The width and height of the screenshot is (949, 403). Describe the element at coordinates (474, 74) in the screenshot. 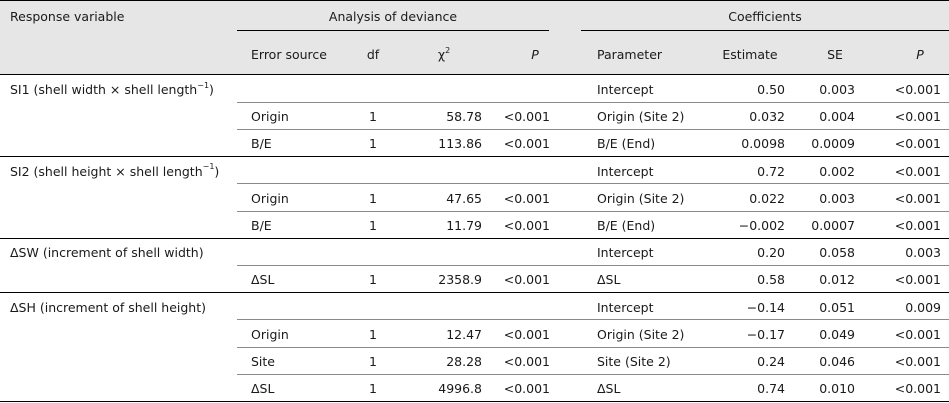

I see `header-bottom-rule` at that location.